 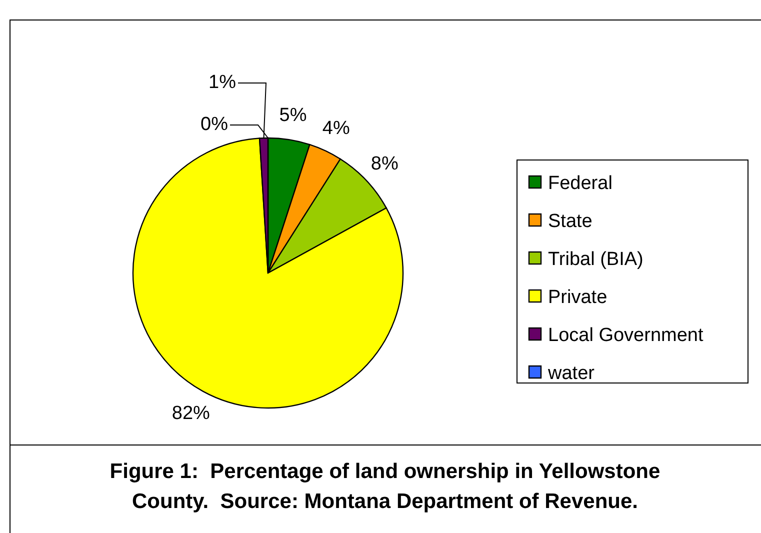 I want to click on text: 0%, so click(x=214, y=124).